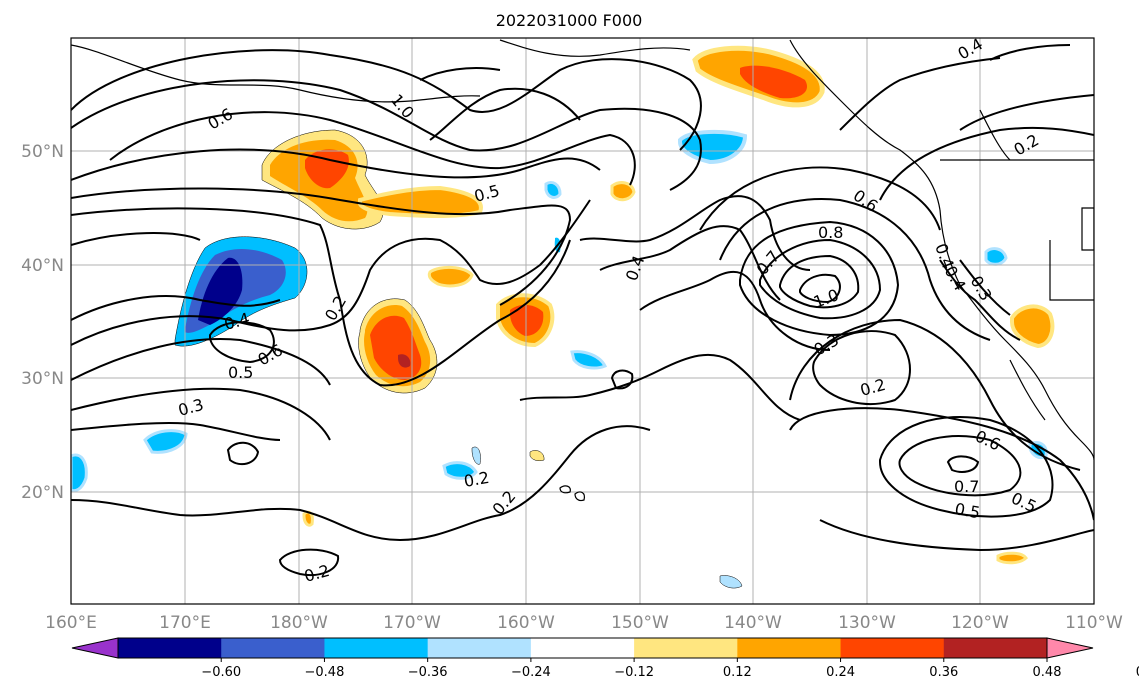 The height and width of the screenshot is (696, 1139). I want to click on deep-blue-anomaly-core, so click(220, 291).